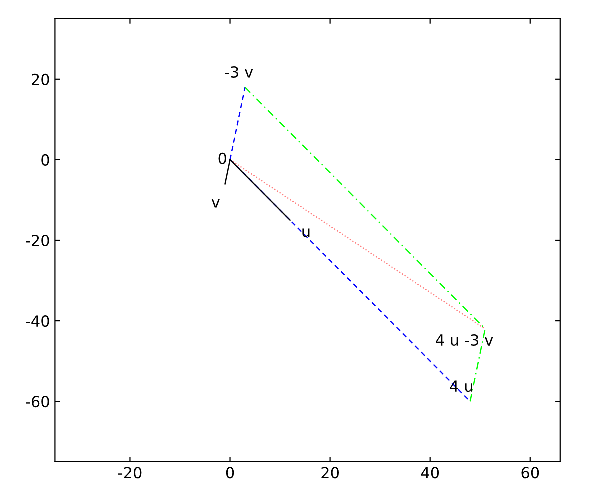 The height and width of the screenshot is (500, 600). I want to click on x-tick-label: -20, so click(130, 473).